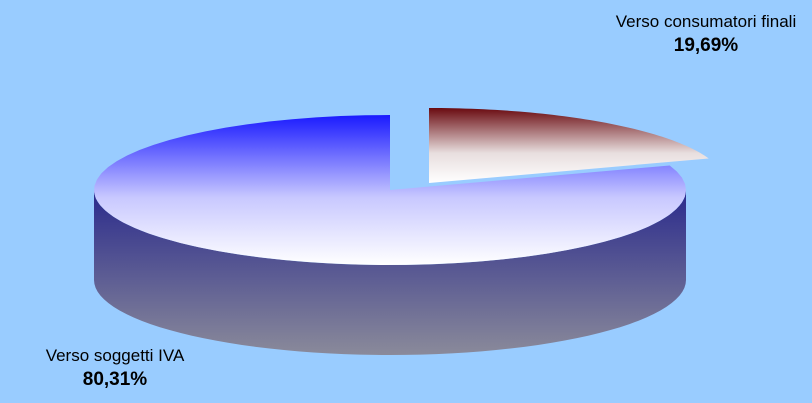 The width and height of the screenshot is (812, 403). What do you see at coordinates (115, 355) in the screenshot?
I see `slice-name-soggetti-iva: Verso soggetti IVA` at bounding box center [115, 355].